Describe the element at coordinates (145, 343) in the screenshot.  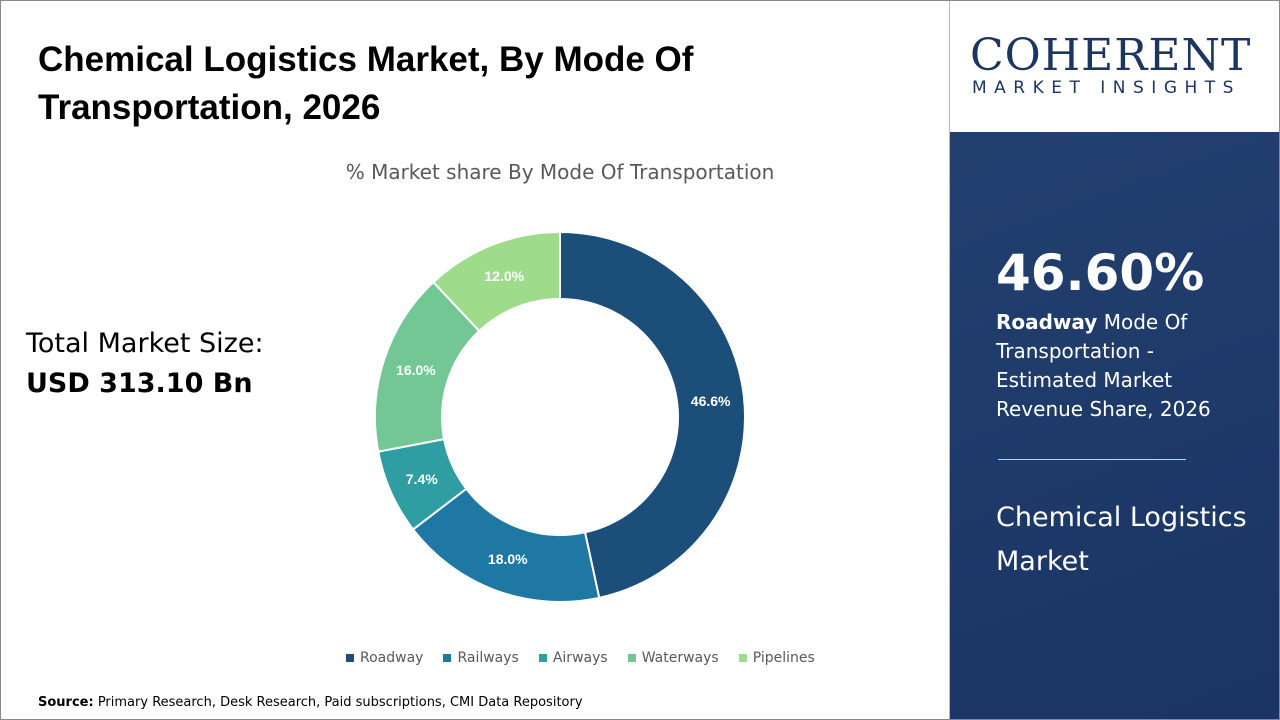
I see `total-label: Total Market Size:` at that location.